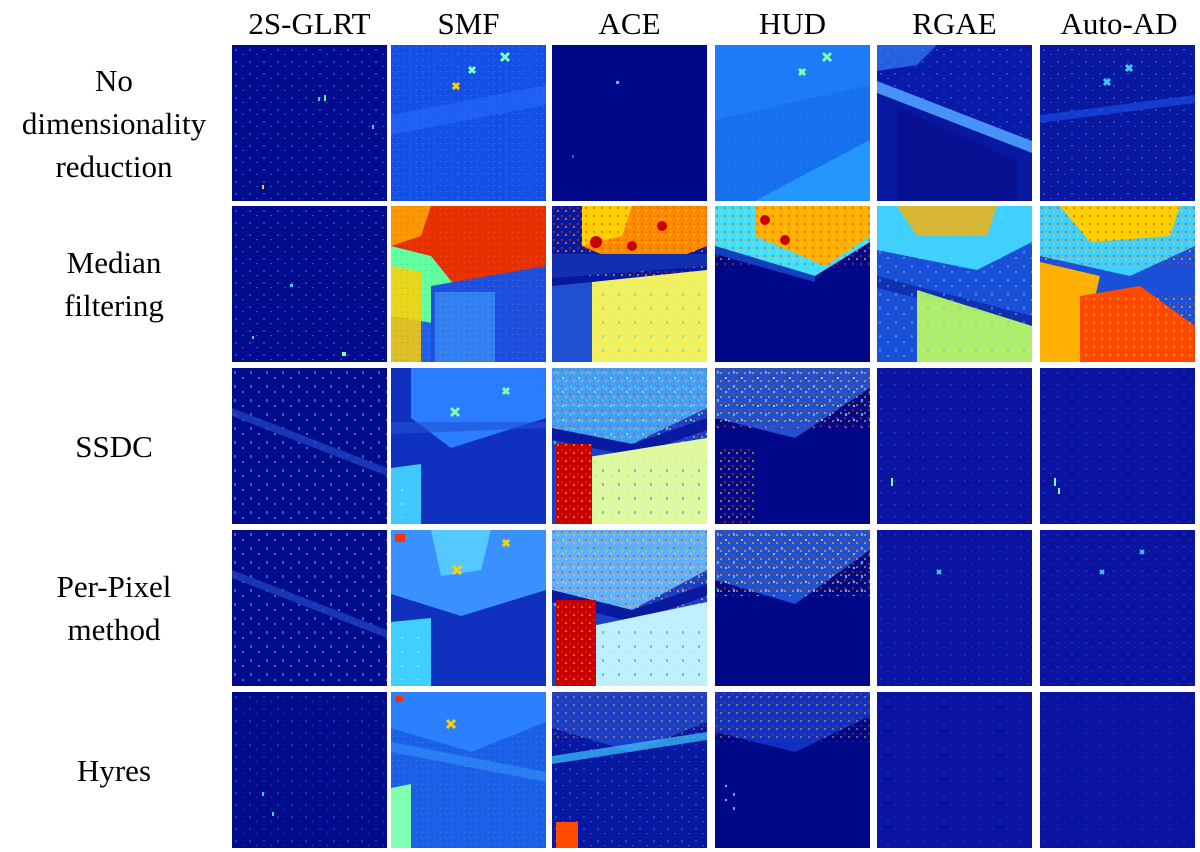 The image size is (1200, 852). Describe the element at coordinates (954, 446) in the screenshot. I see `detection-map-ssdc-rgae` at that location.